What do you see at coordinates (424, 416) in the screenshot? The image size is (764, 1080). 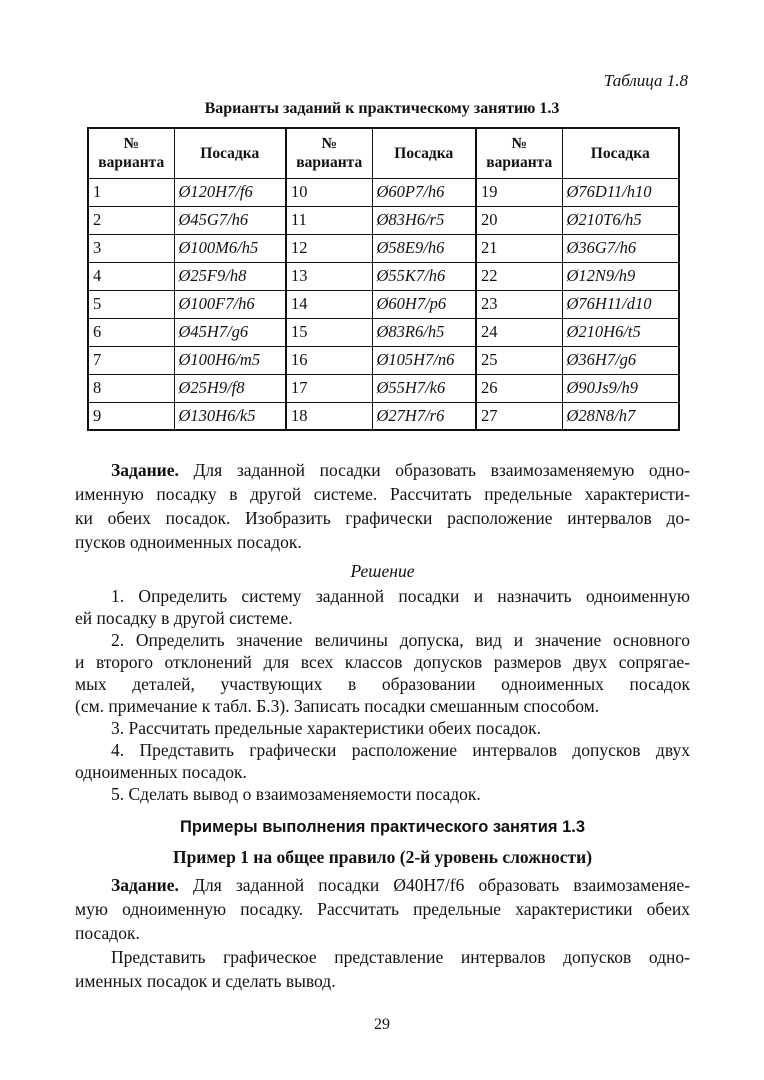 I see `fit-cell: Ø27H7/r6` at bounding box center [424, 416].